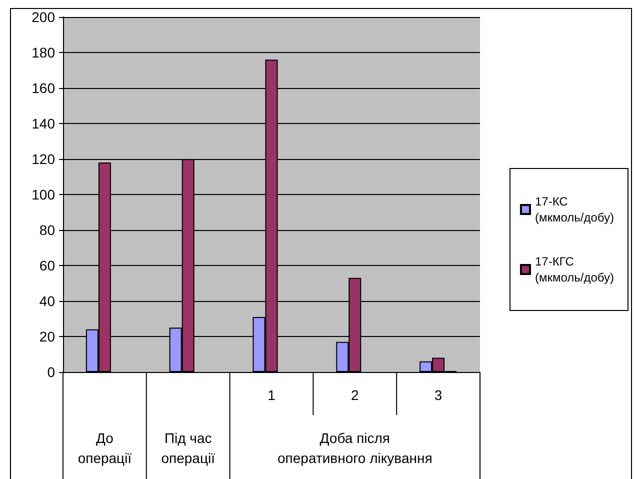 This screenshot has height=479, width=634. Describe the element at coordinates (574, 209) in the screenshot. I see `legend-label: 17-КС (мкмоль/добу)` at that location.